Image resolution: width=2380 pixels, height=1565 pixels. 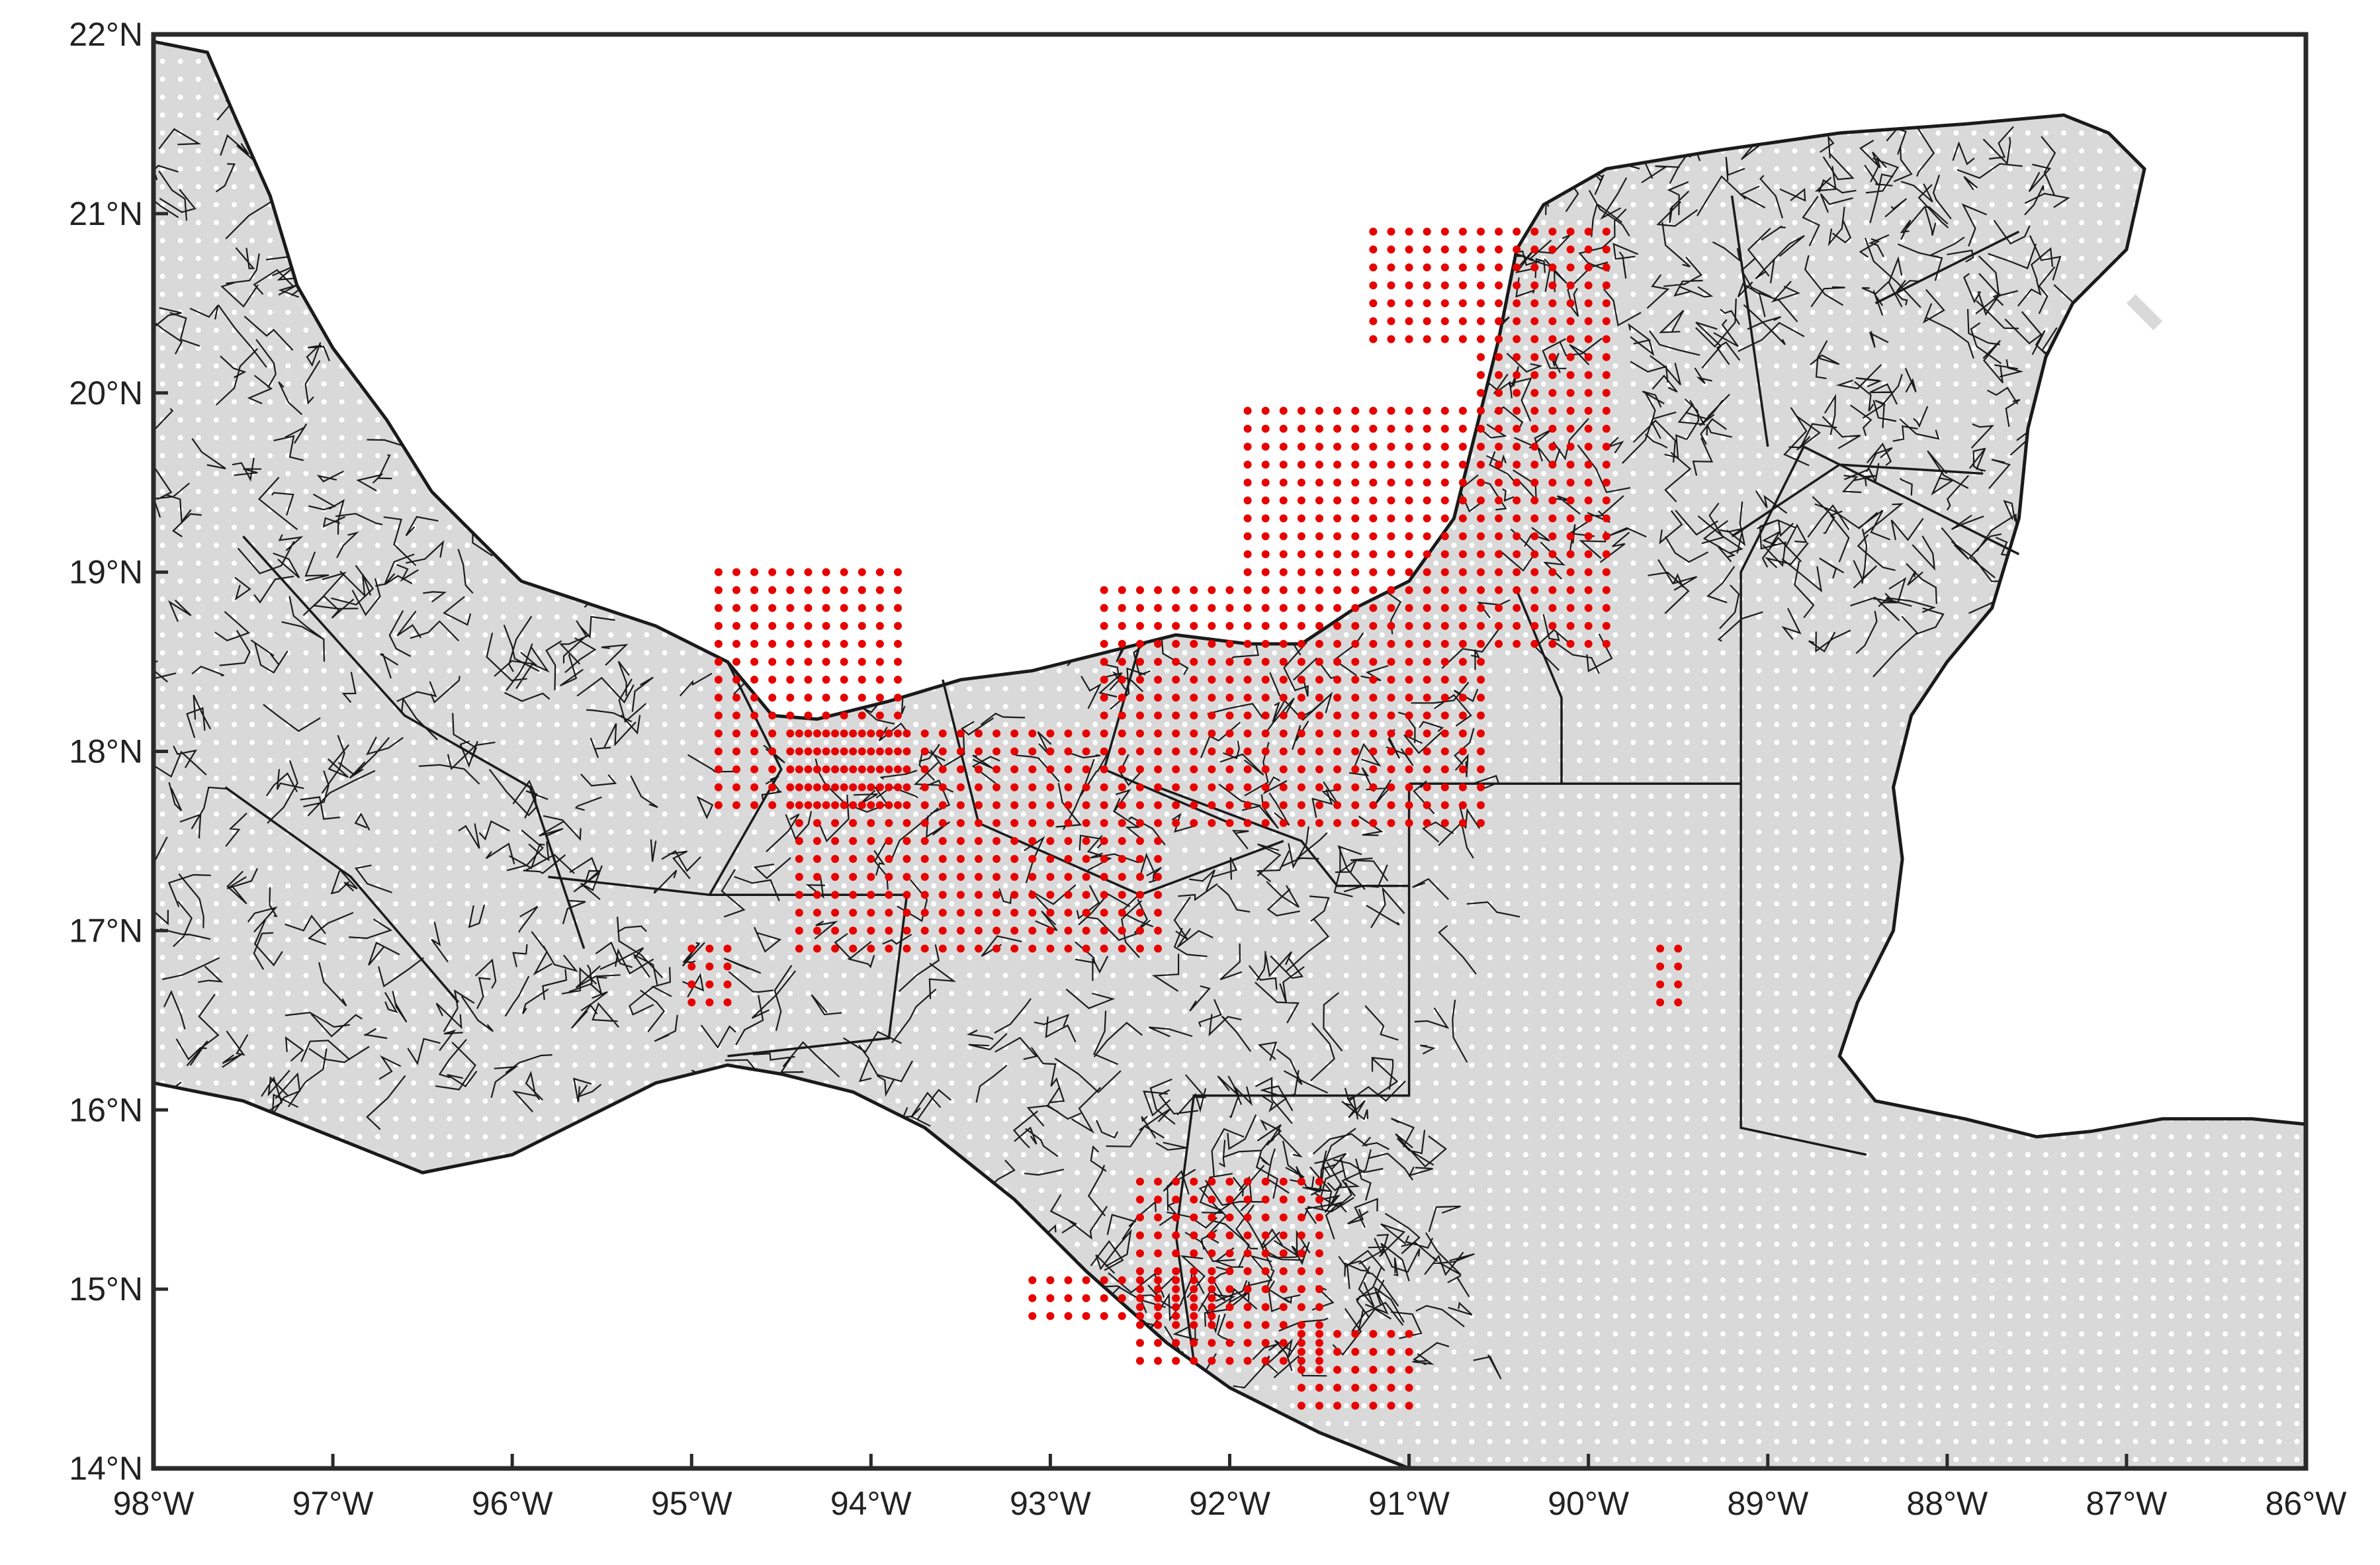 What do you see at coordinates (106, 34) in the screenshot?
I see `y-tick-label: 22°N` at bounding box center [106, 34].